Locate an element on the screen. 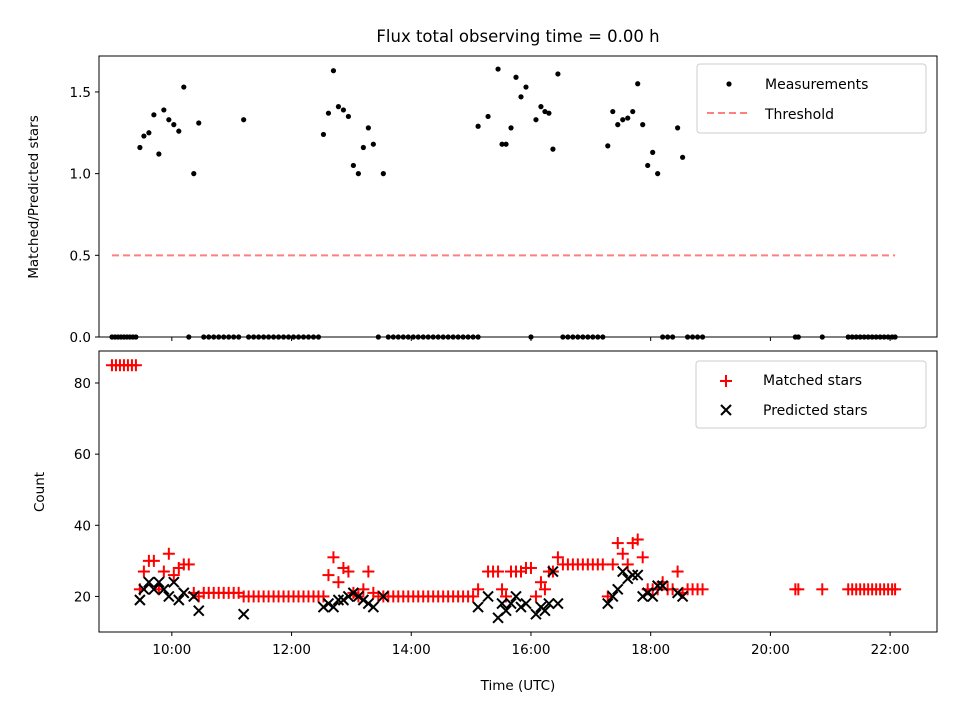 Image resolution: width=960 pixels, height=720 pixels. count-y-tick-label: 60 is located at coordinates (82, 455).